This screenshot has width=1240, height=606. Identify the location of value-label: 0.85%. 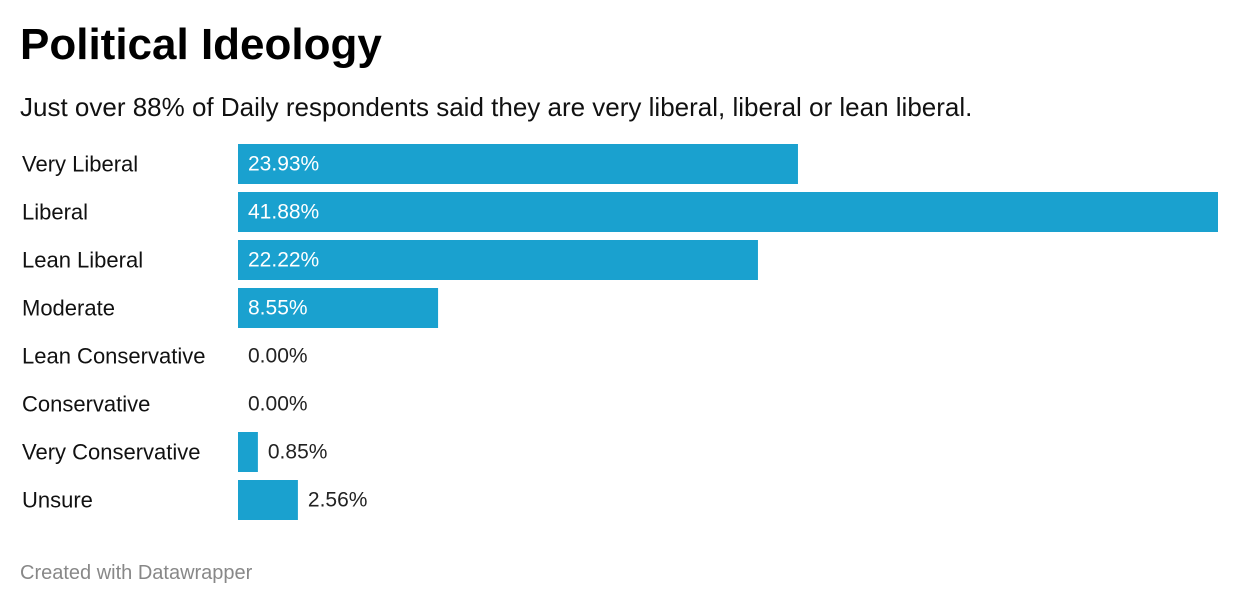
(298, 452).